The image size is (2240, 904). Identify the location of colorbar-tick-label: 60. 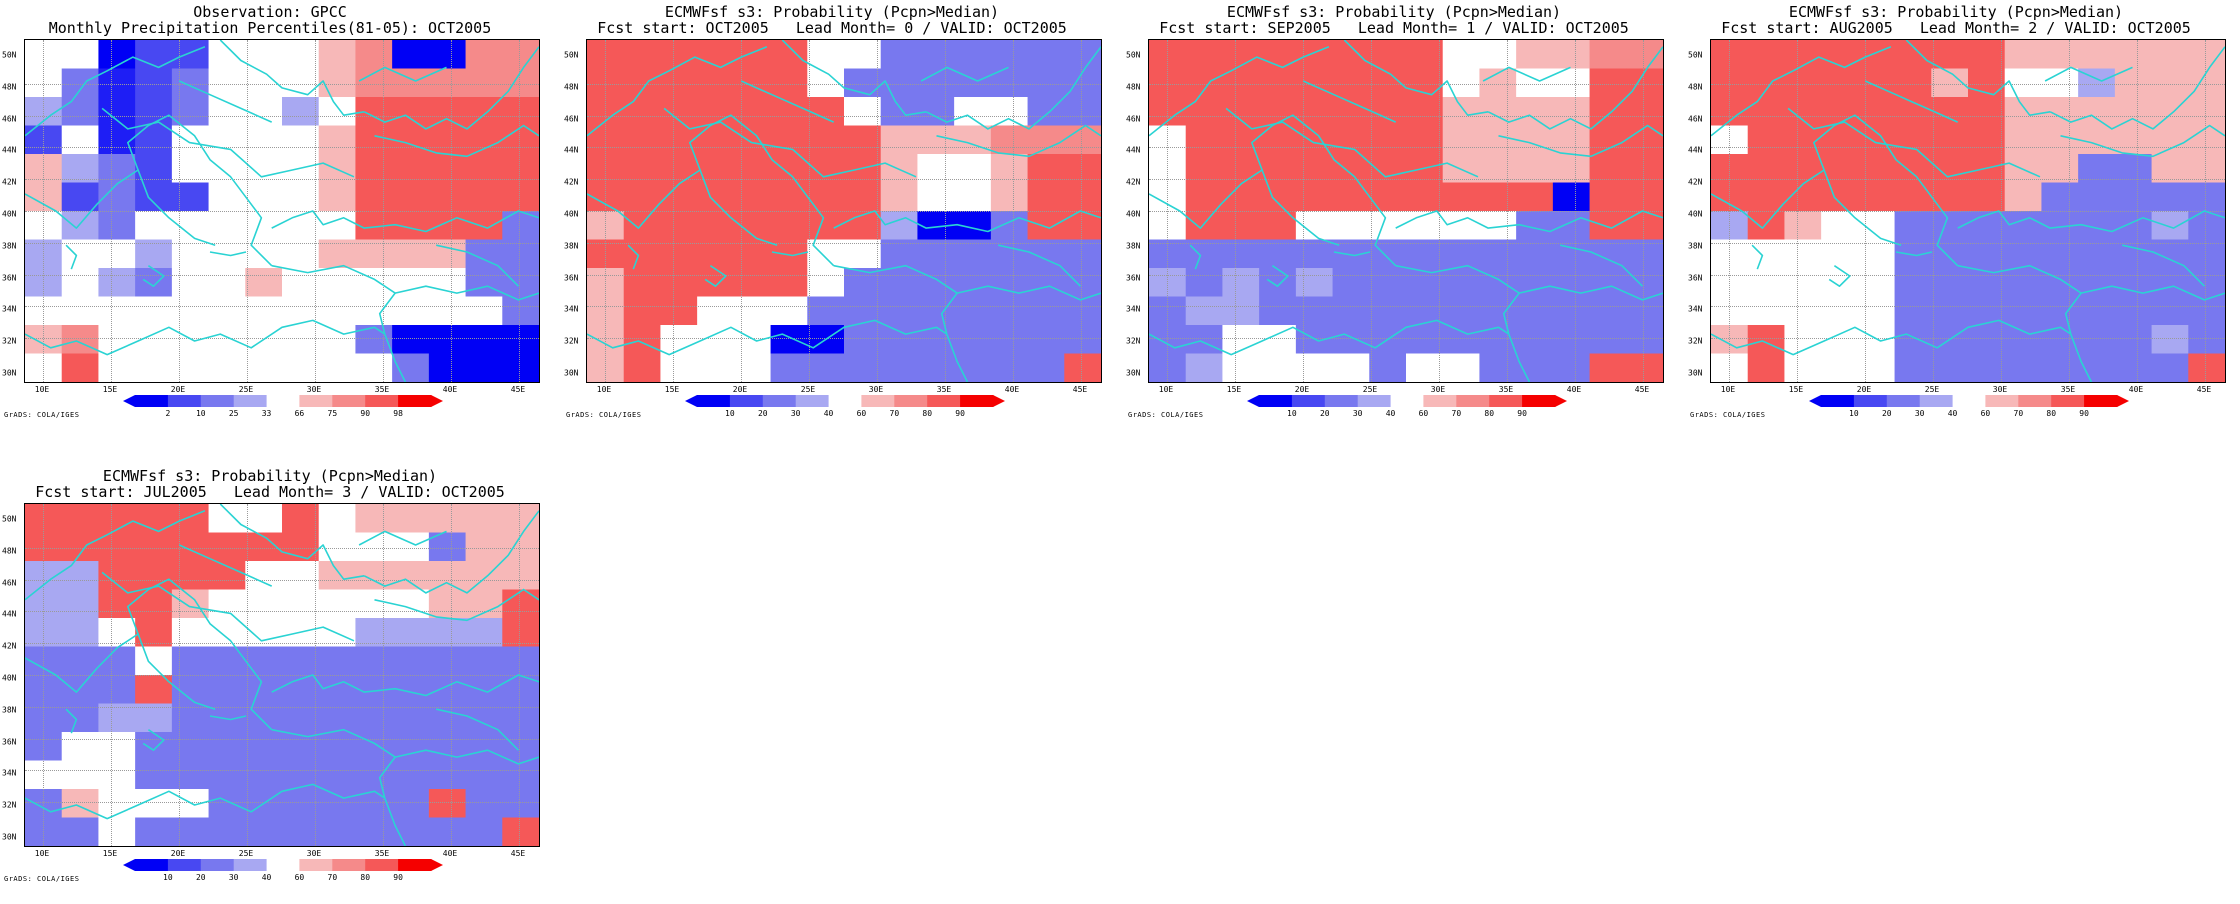
(299, 877).